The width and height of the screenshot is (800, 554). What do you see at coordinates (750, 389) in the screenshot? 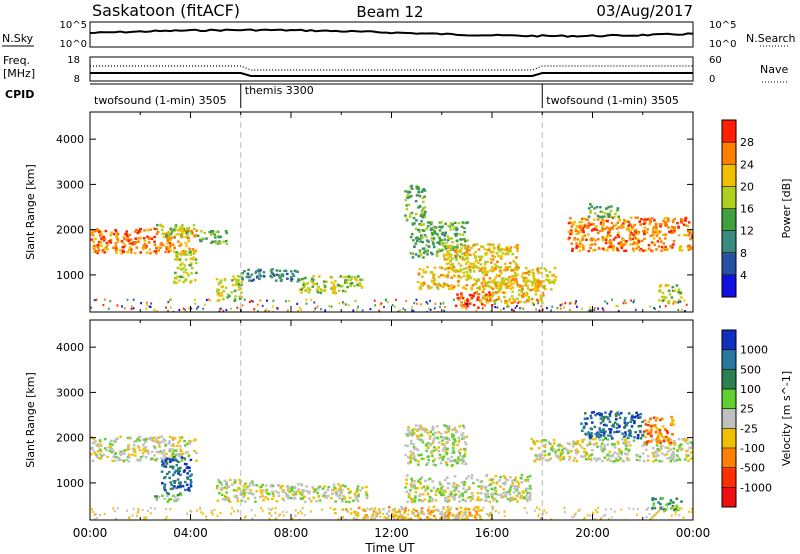
I see `colorbar-tick-label: 100` at bounding box center [750, 389].